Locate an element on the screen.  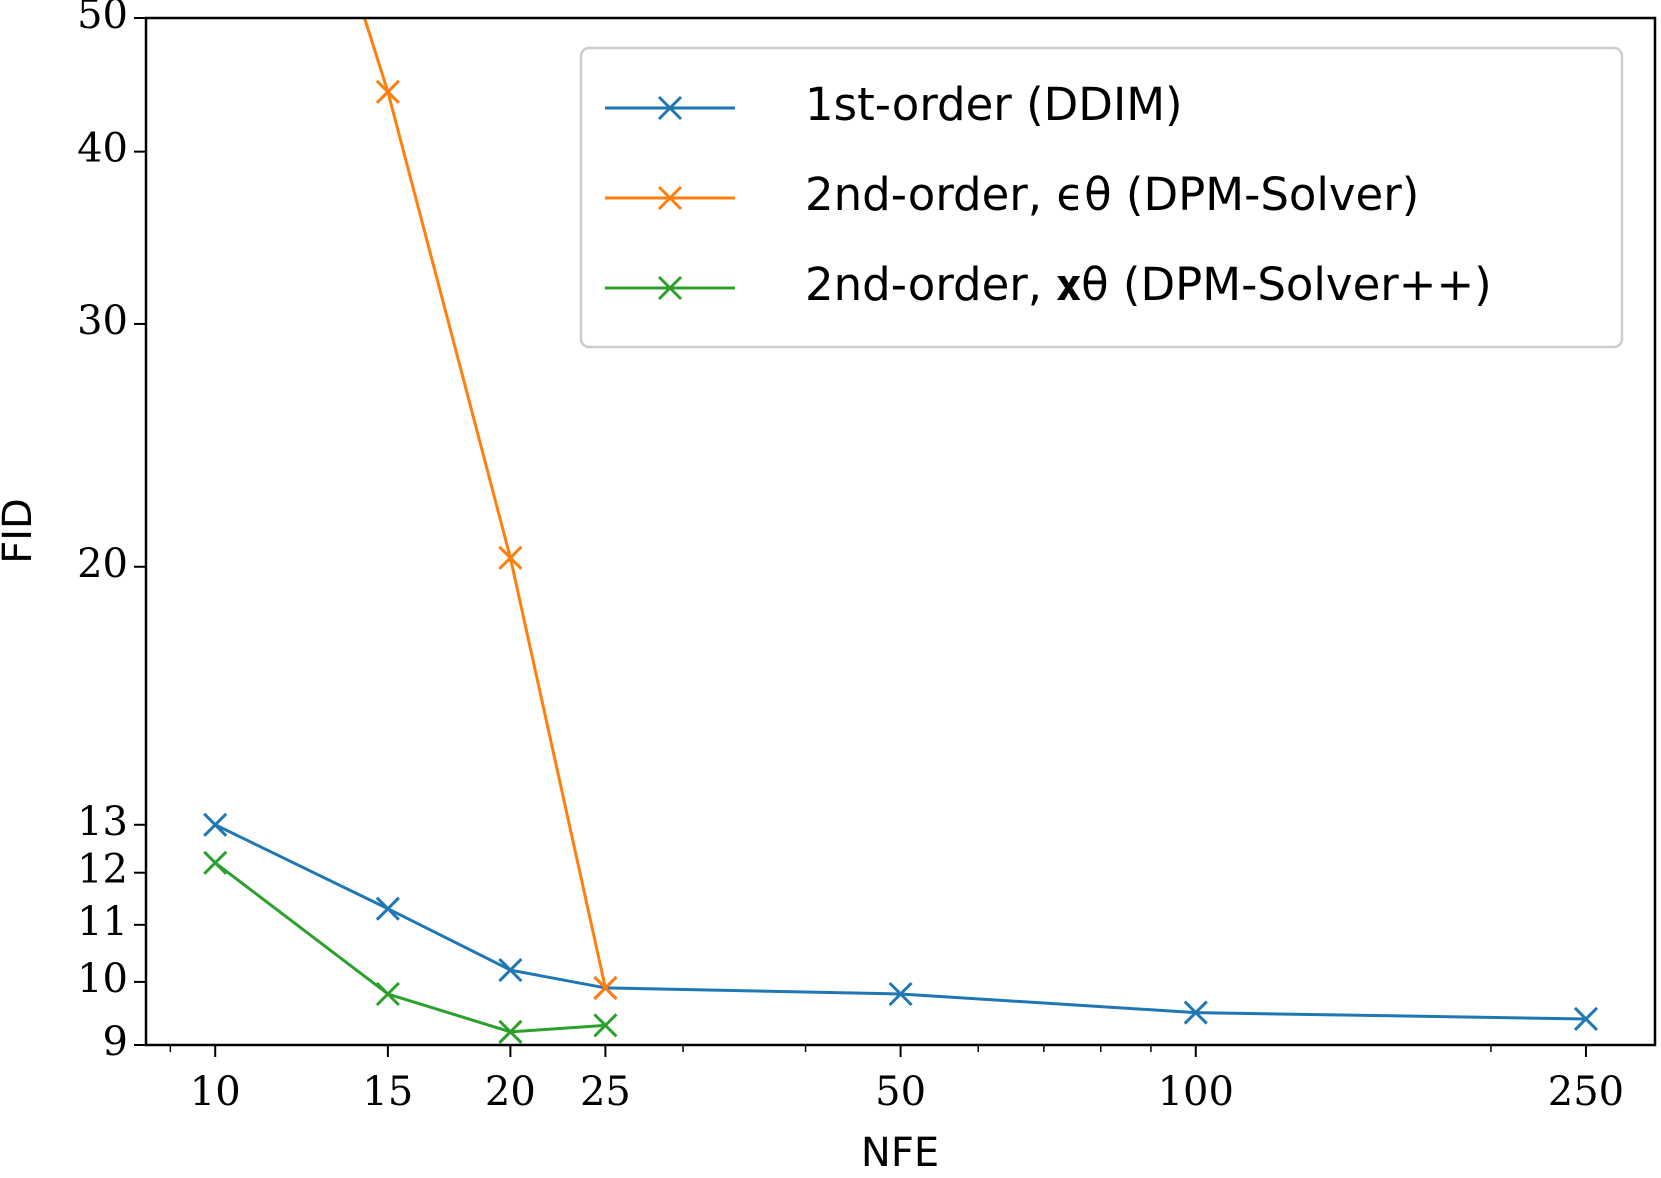
x-tick-label: 50 is located at coordinates (900, 1092).